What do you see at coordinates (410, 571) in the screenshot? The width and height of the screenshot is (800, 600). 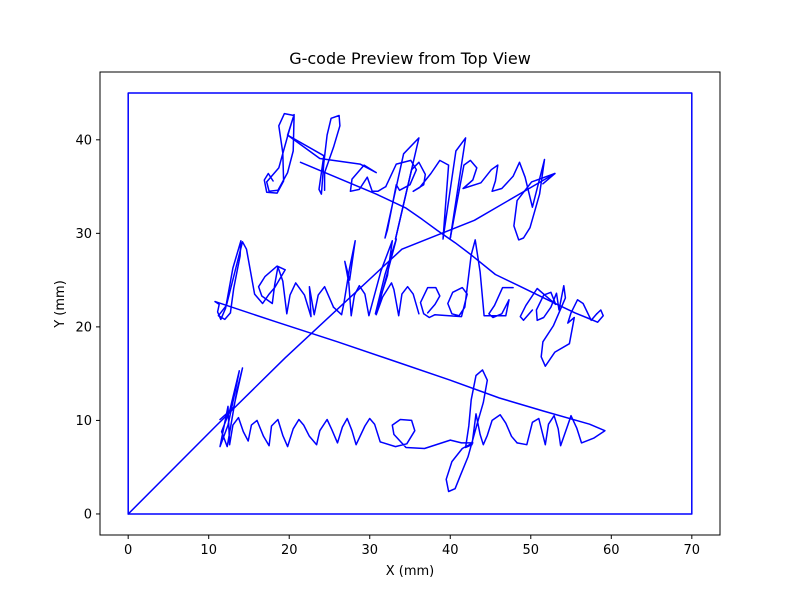 I see `x-axis-label: X (mm)` at bounding box center [410, 571].